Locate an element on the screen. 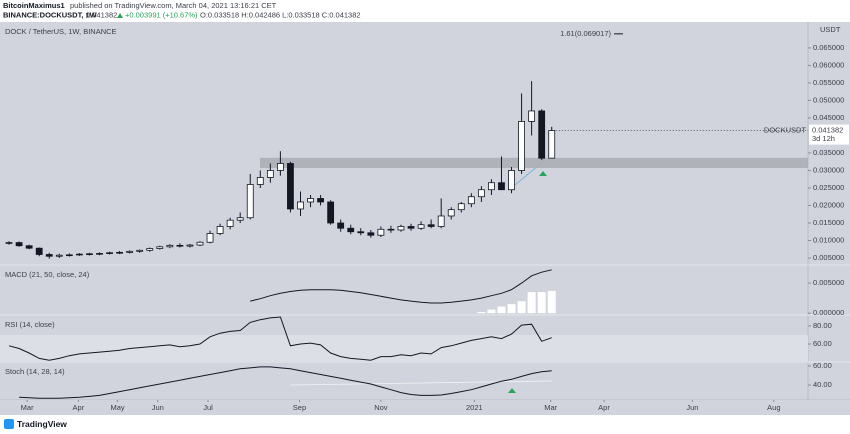  pane-title: RSI (14, close) is located at coordinates (30, 324).